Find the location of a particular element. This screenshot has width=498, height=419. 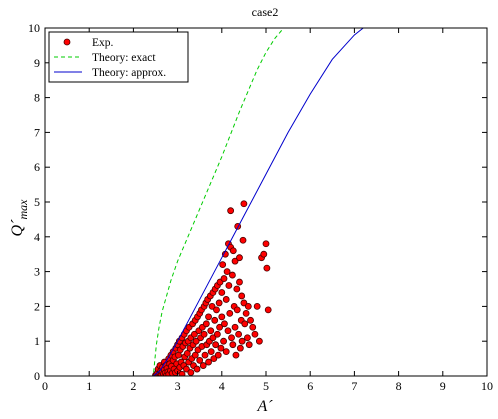

x-tick-label: 6 is located at coordinates (310, 386).